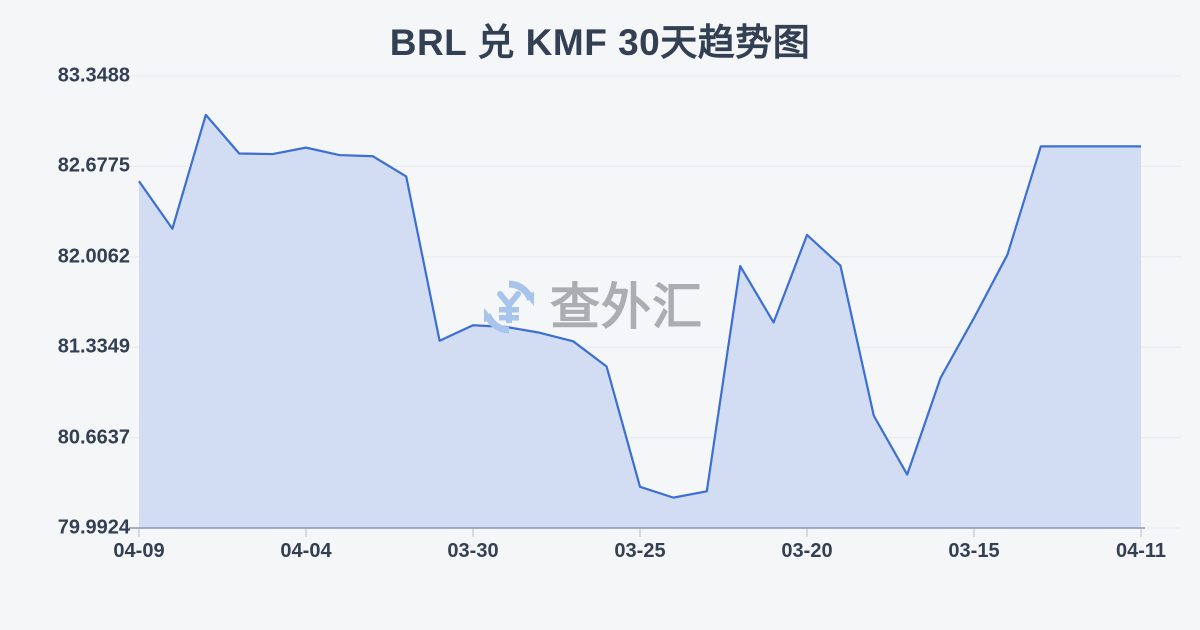  Describe the element at coordinates (93, 346) in the screenshot. I see `y-axis-tick-label: 81.3349` at that location.